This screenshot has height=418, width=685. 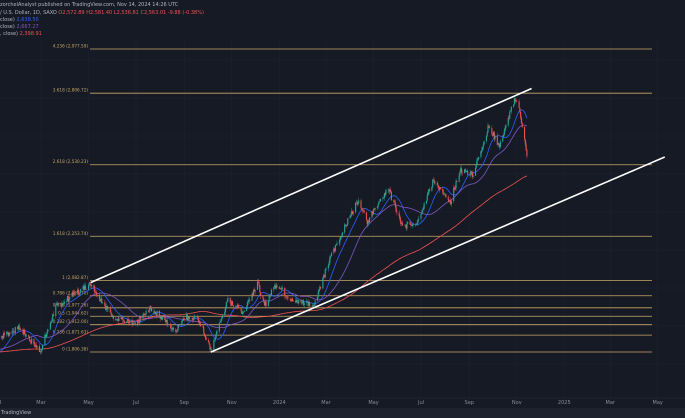 What do you see at coordinates (75, 349) in the screenshot?
I see `fib-level-label: 0 (1,806.38)` at bounding box center [75, 349].